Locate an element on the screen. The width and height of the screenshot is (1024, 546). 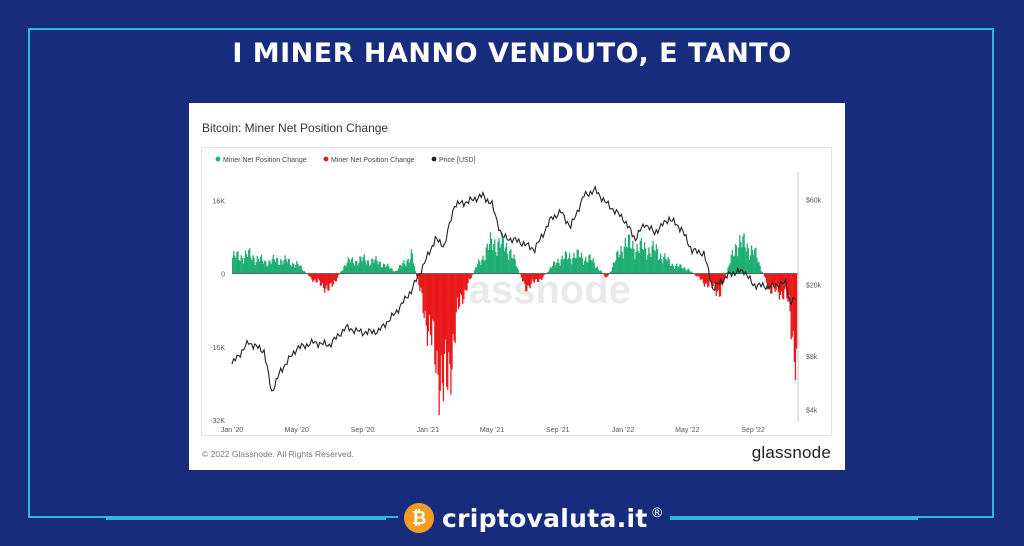
y-right-tick-label: $8k is located at coordinates (812, 357).